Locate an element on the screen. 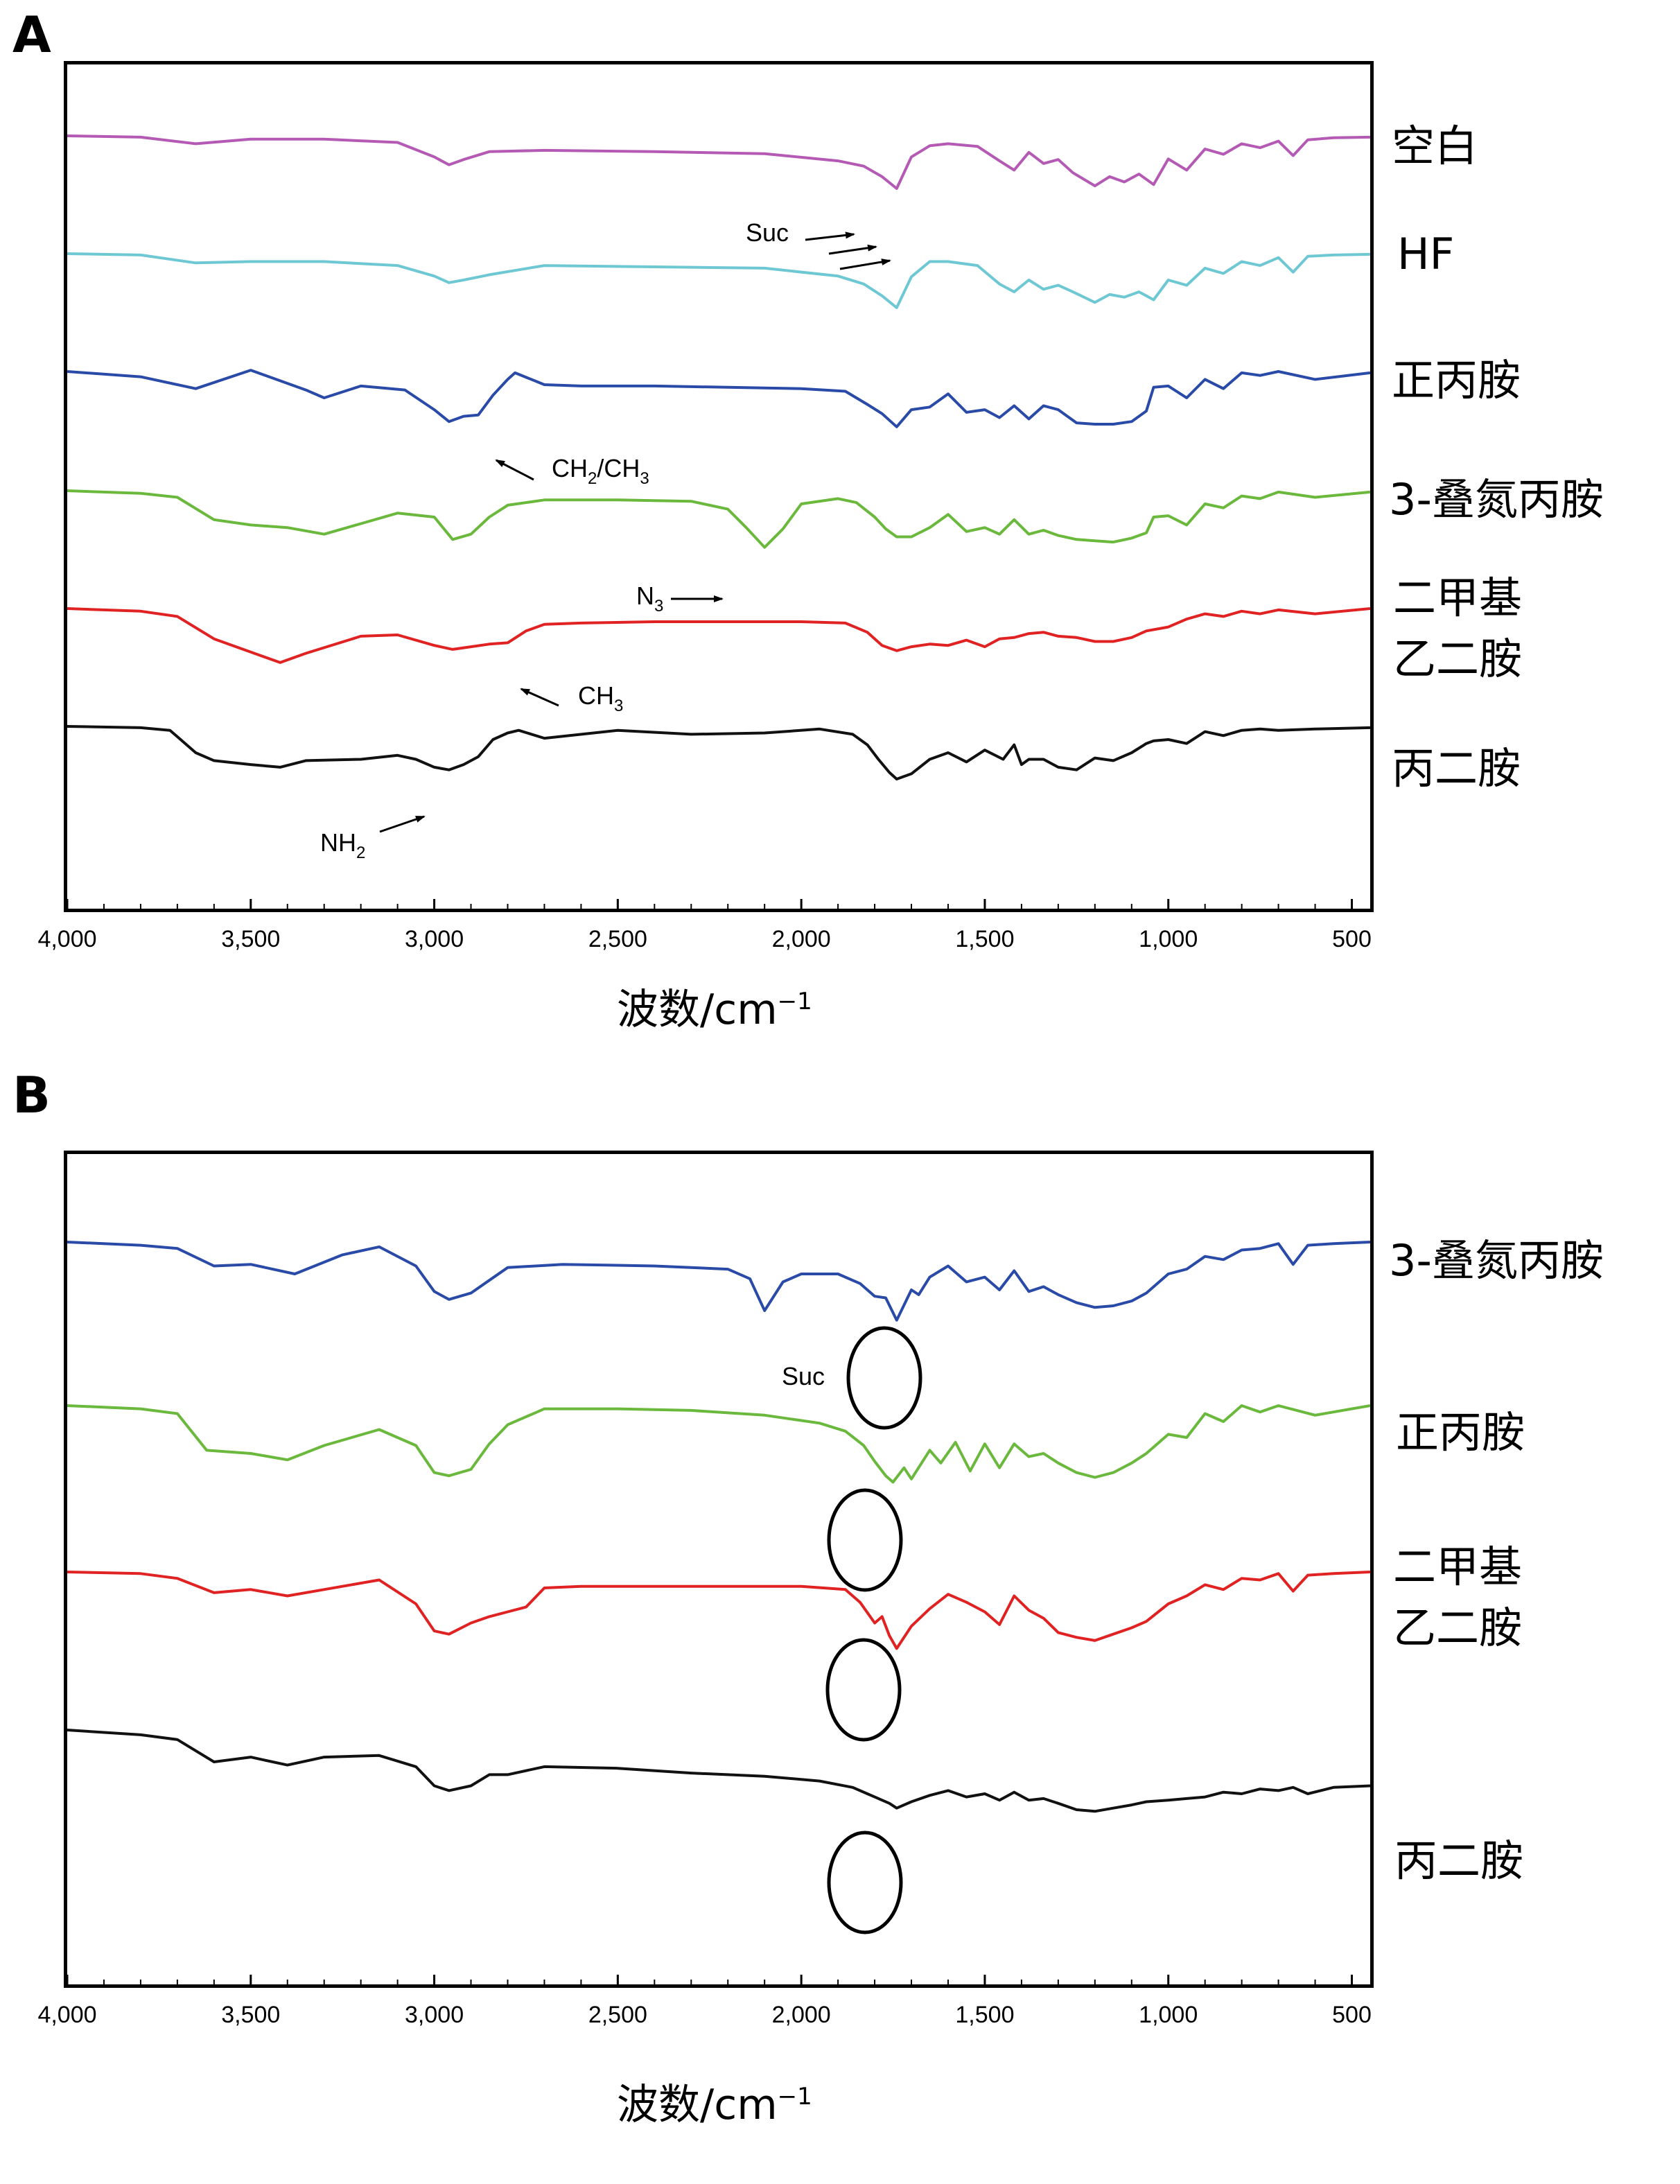 The width and height of the screenshot is (1680, 2184). circle-highlight-propanediamine is located at coordinates (865, 1882).